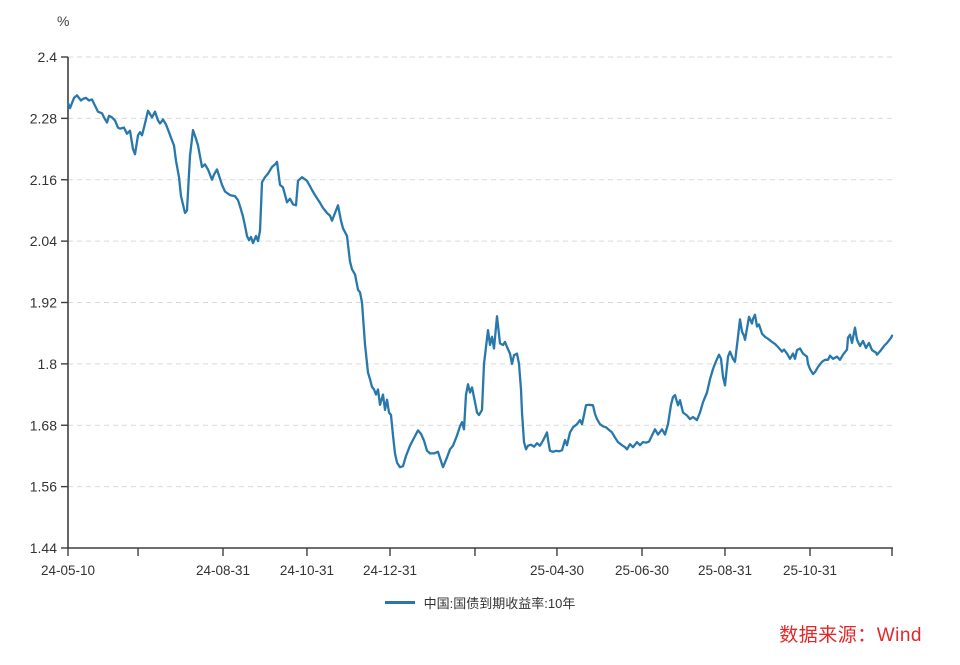 This screenshot has height=665, width=960. What do you see at coordinates (390, 570) in the screenshot?
I see `x-tick-label: 24-12-31` at bounding box center [390, 570].